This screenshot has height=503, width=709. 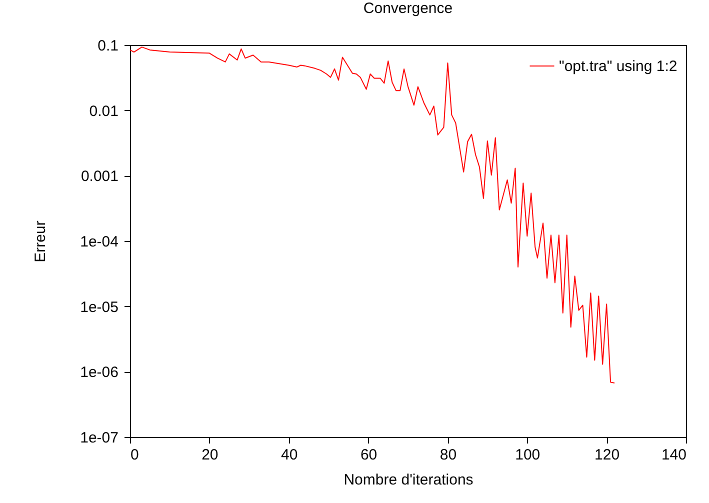 What do you see at coordinates (210, 455) in the screenshot?
I see `x-tick-label: 20` at bounding box center [210, 455].